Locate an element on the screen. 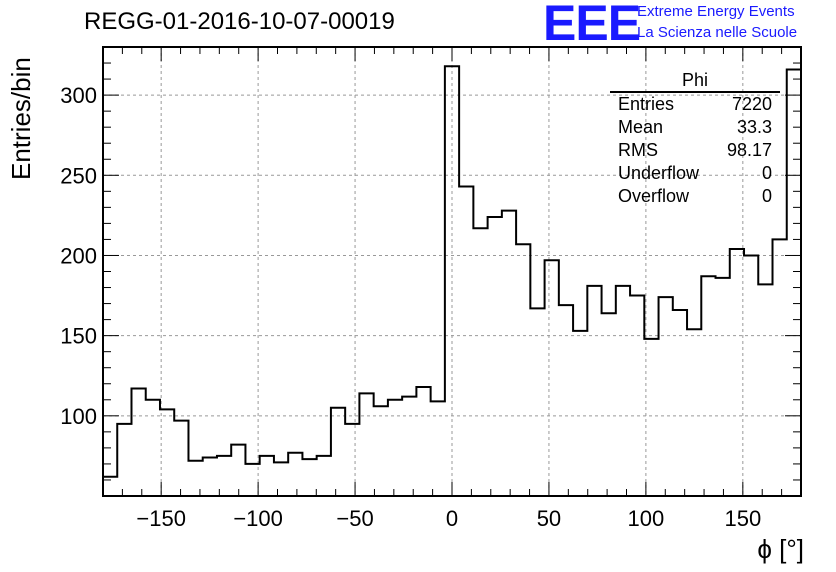 Image resolution: width=836 pixels, height=572 pixels. x-axis-label: ϕ [°] is located at coordinates (780, 549).